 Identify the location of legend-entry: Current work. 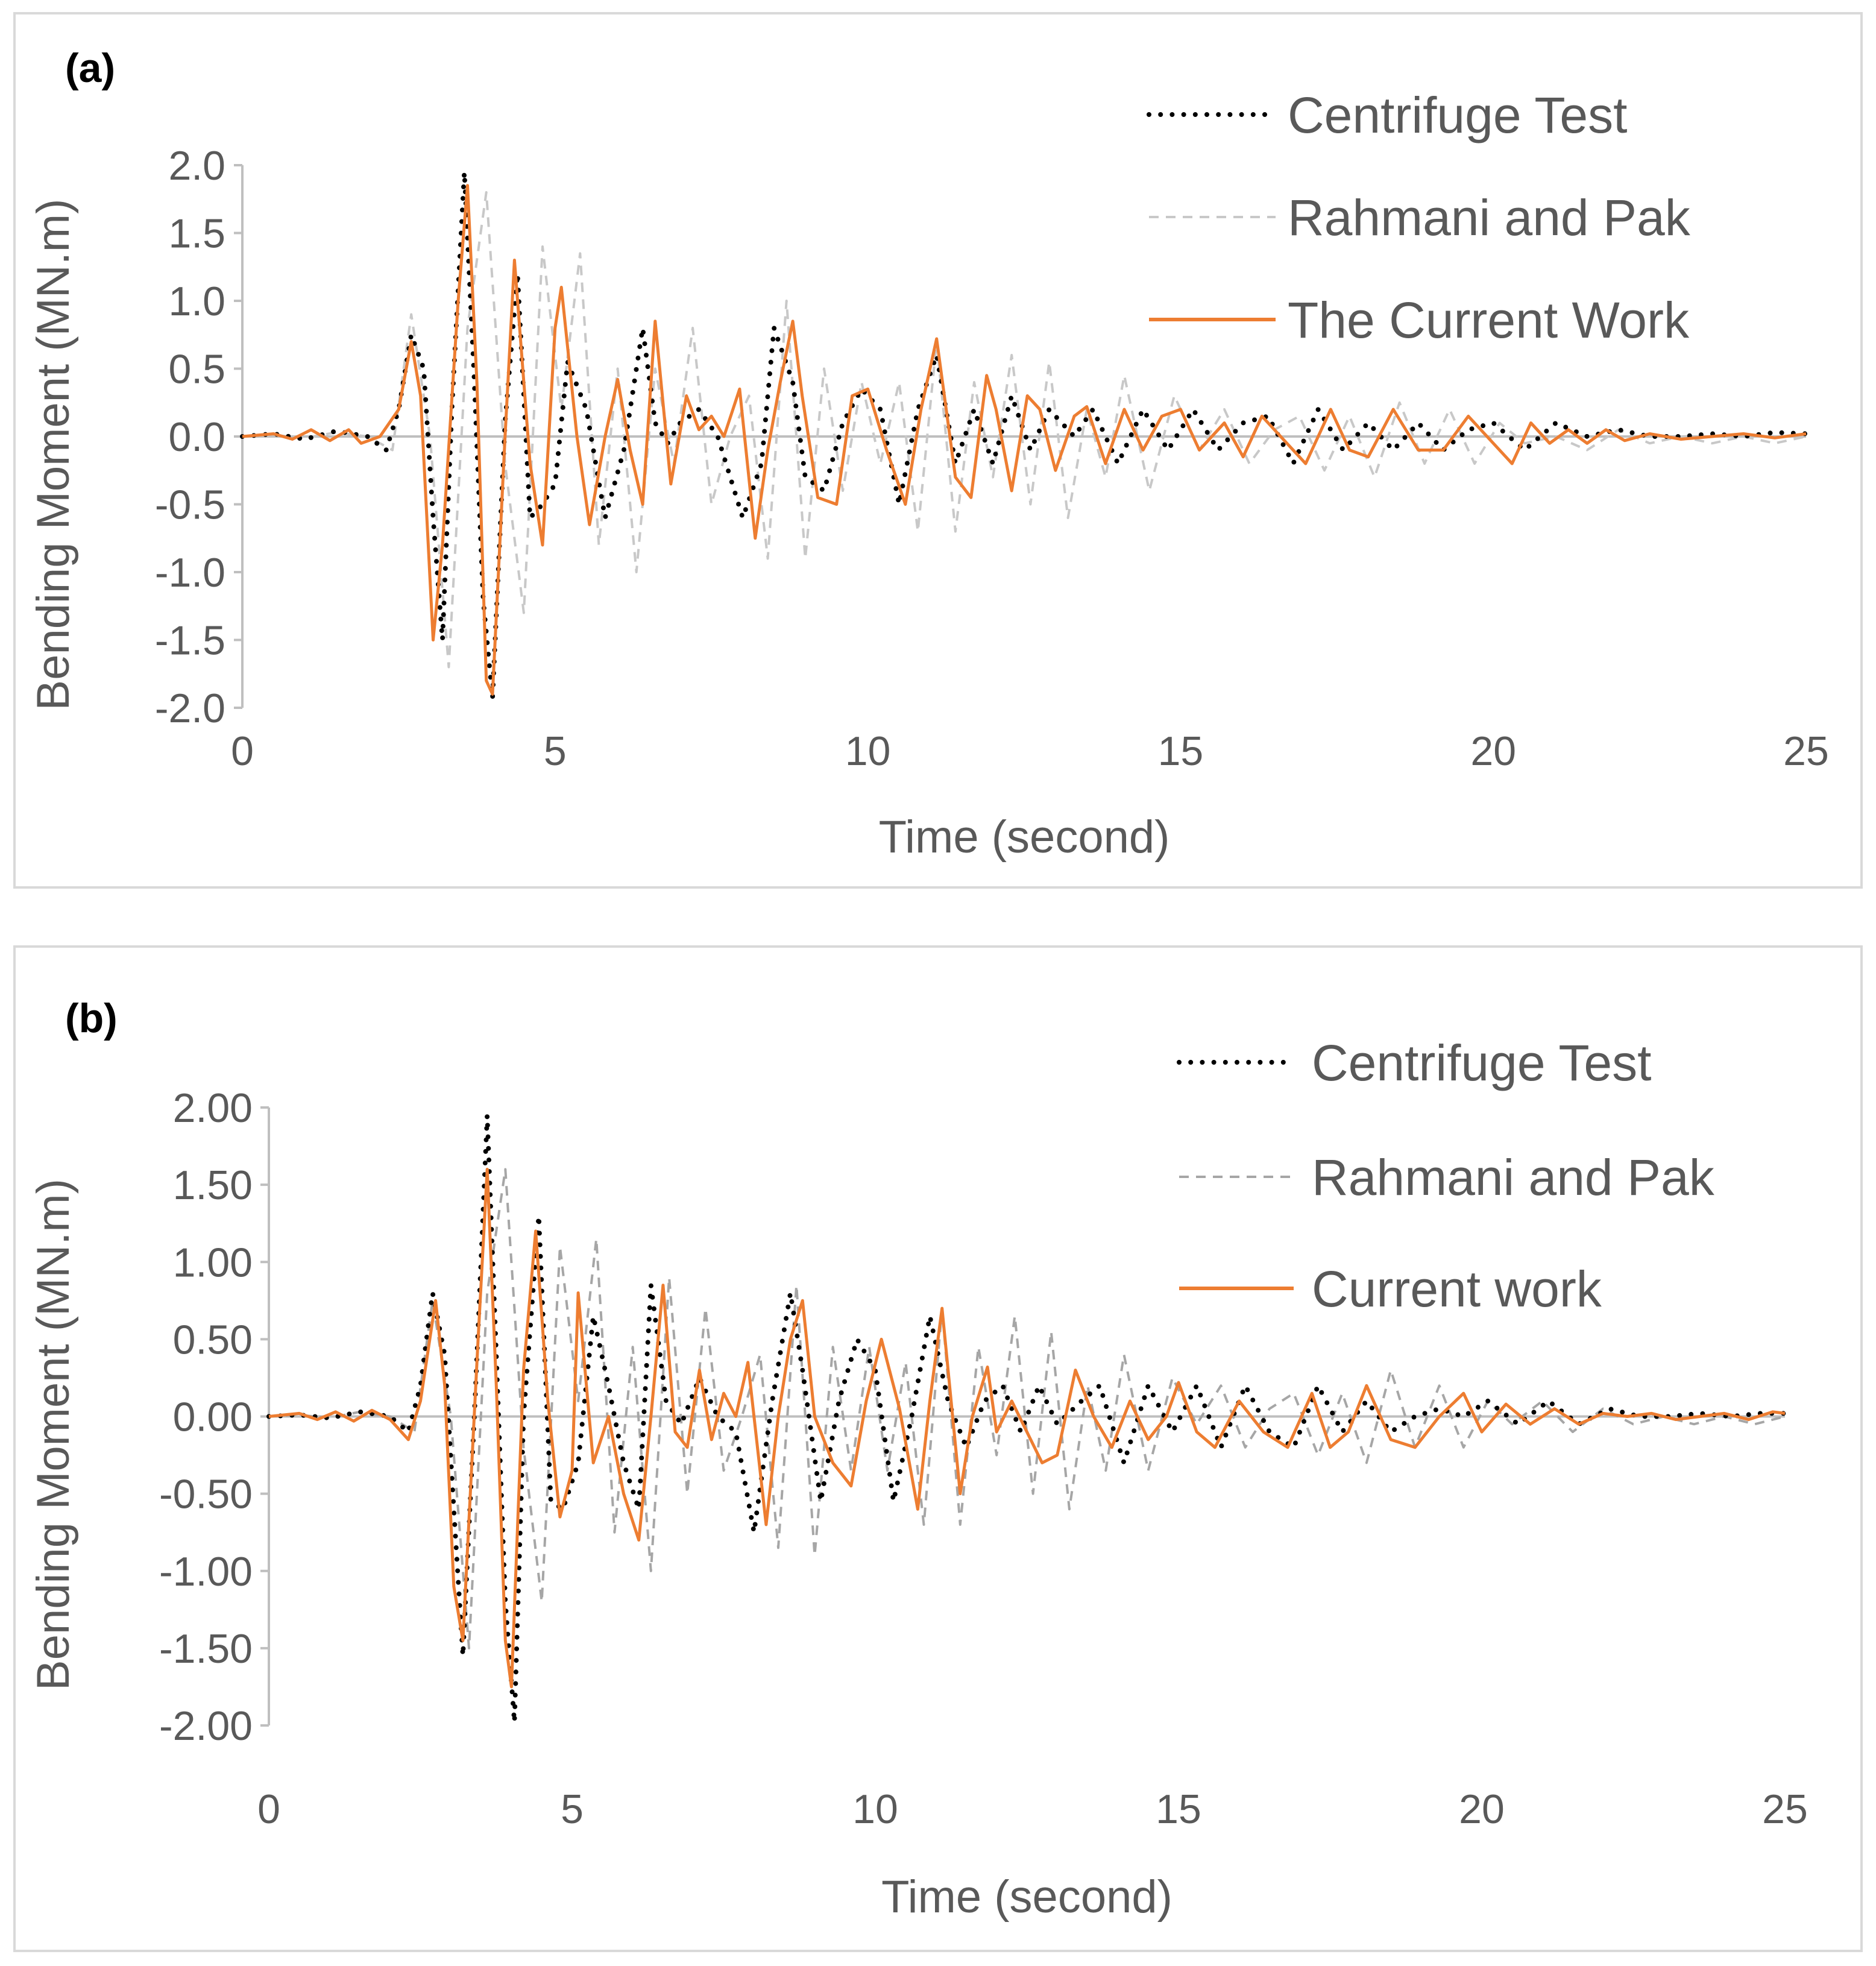
(1457, 1289).